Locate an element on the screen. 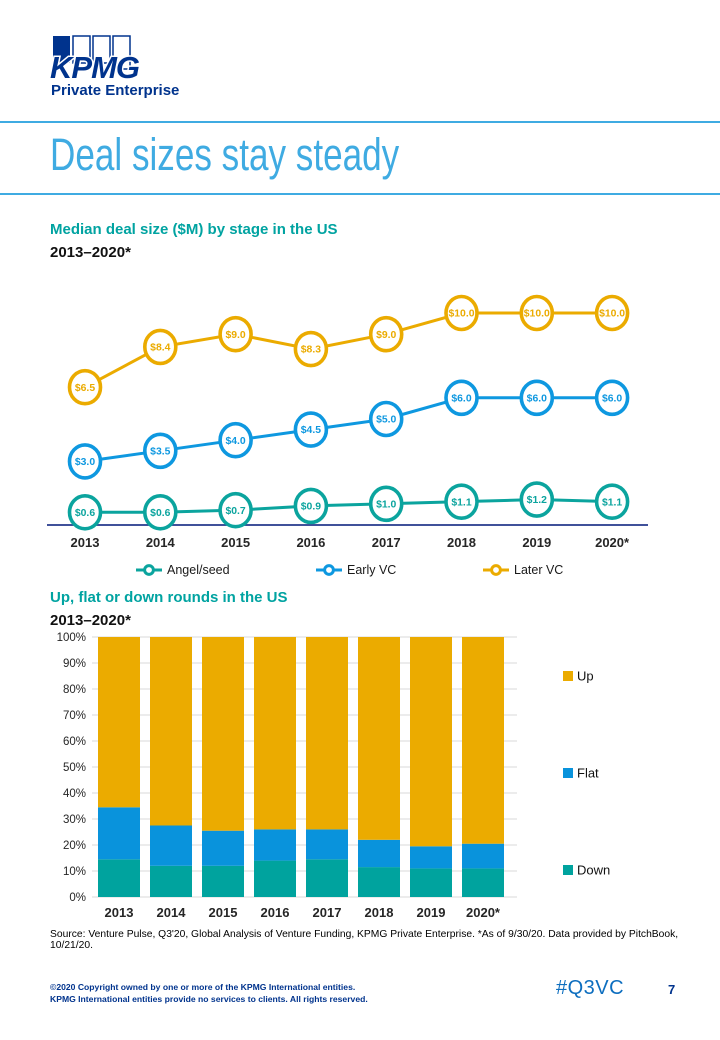  line-chart-subtitle: 2013–2020* is located at coordinates (90, 252).